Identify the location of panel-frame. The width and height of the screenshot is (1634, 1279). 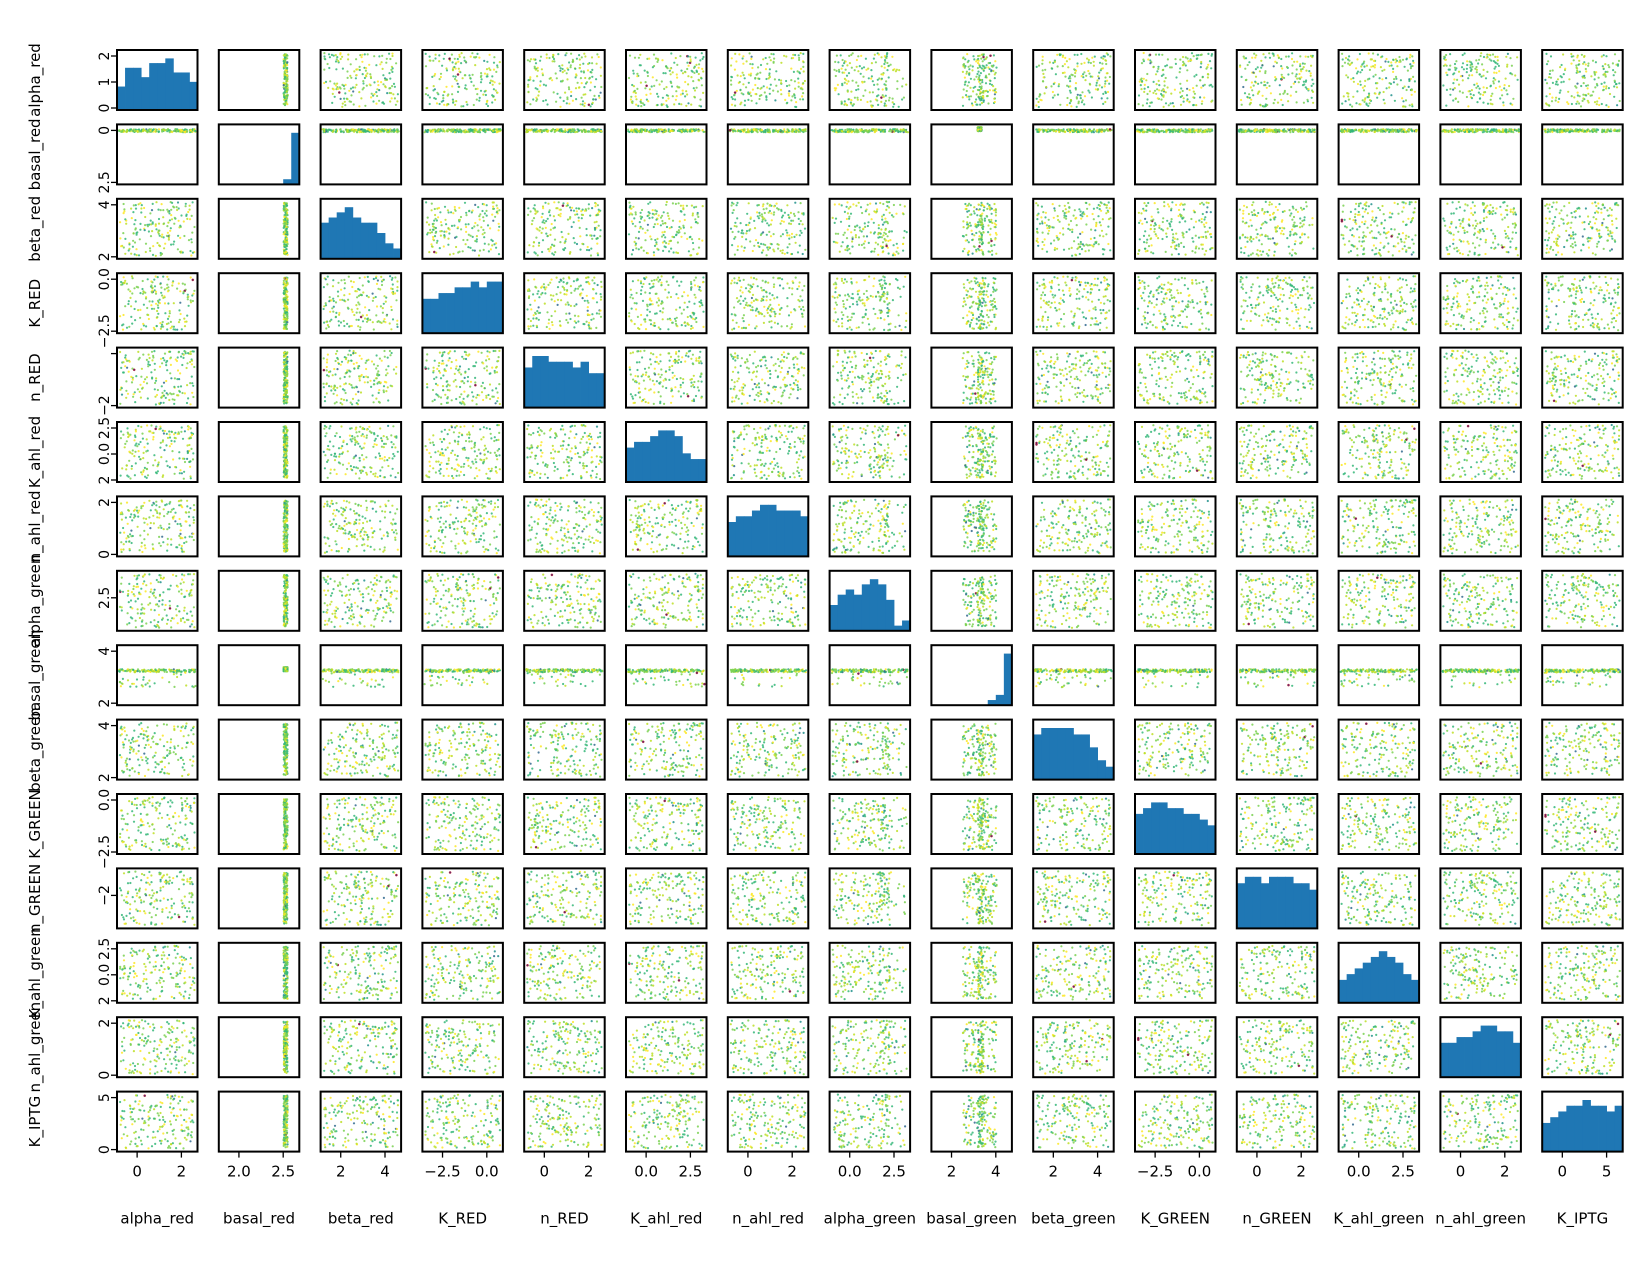
(870, 154).